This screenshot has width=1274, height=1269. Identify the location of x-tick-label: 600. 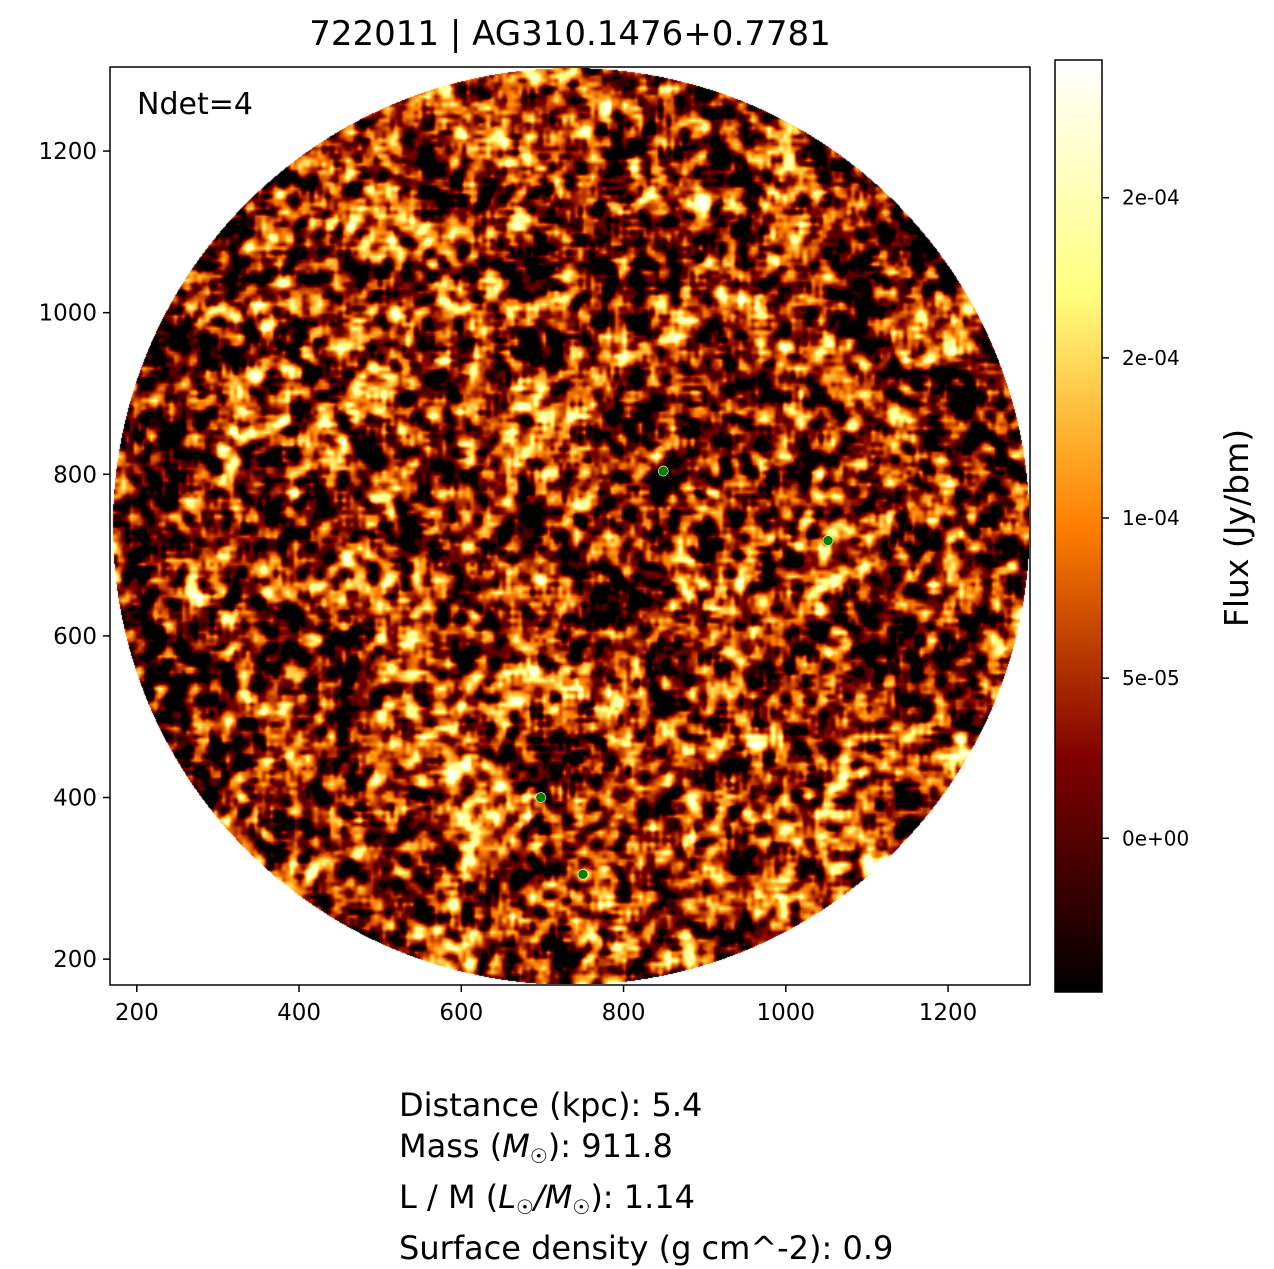
(461, 1013).